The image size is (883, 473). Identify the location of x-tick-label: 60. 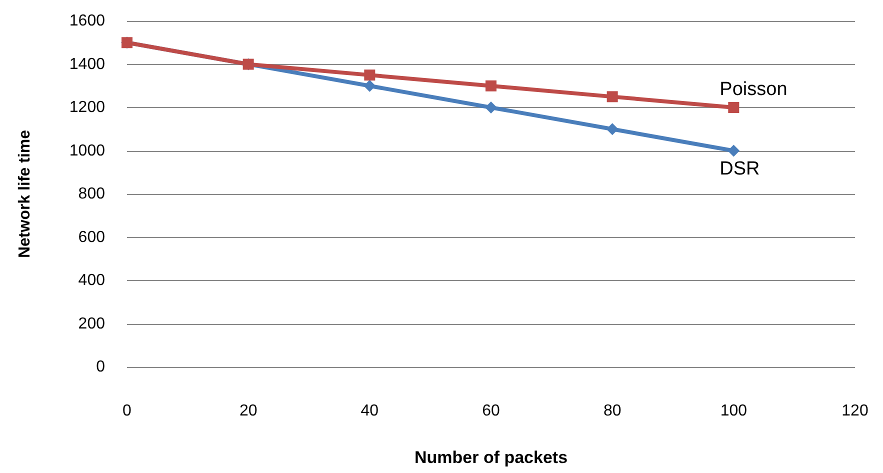
(491, 411).